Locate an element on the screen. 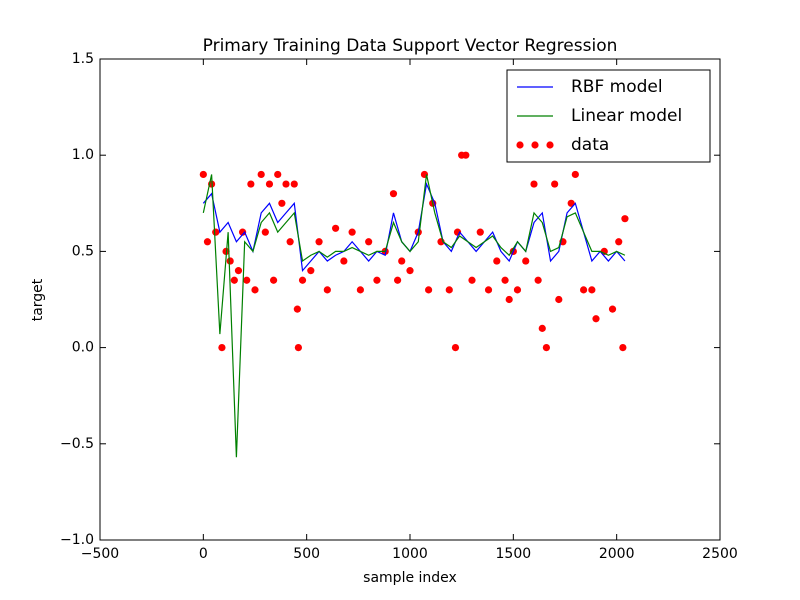  y-tick-label: 0.0 is located at coordinates (83, 348).